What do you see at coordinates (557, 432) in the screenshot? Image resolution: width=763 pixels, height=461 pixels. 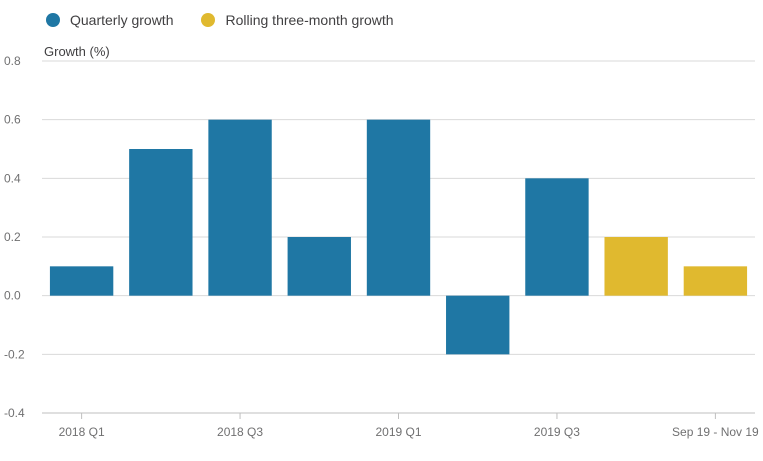 I see `x-tick-label: 2019 Q3` at bounding box center [557, 432].